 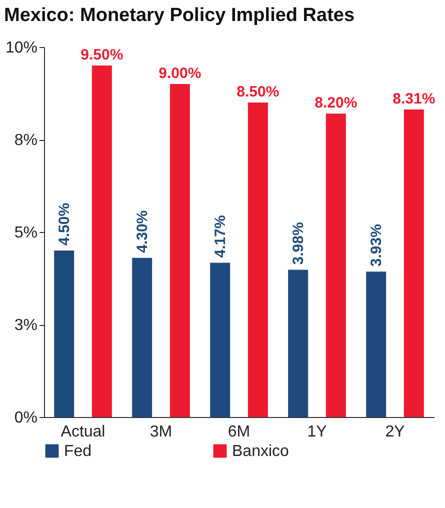 I want to click on data-label: 8.31%, so click(x=414, y=99).